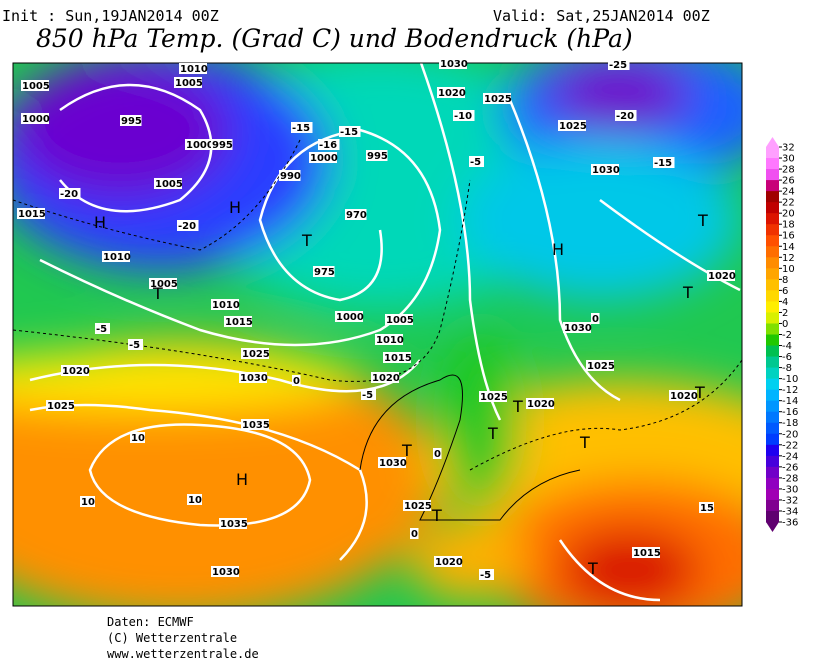  What do you see at coordinates (350, 317) in the screenshot?
I see `isoline-label: 1000` at bounding box center [350, 317].